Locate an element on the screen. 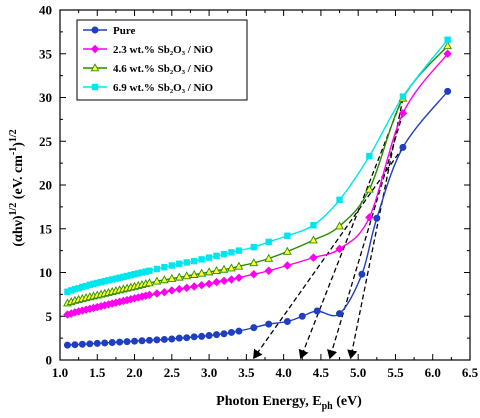 This screenshot has height=418, width=480. y-tick-label: 5 is located at coordinates (49, 316).